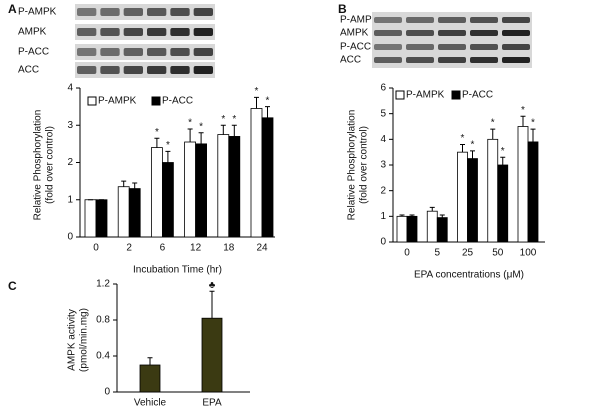  Describe the element at coordinates (50, 165) in the screenshot. I see `y-axis-title: (fold over control)` at that location.